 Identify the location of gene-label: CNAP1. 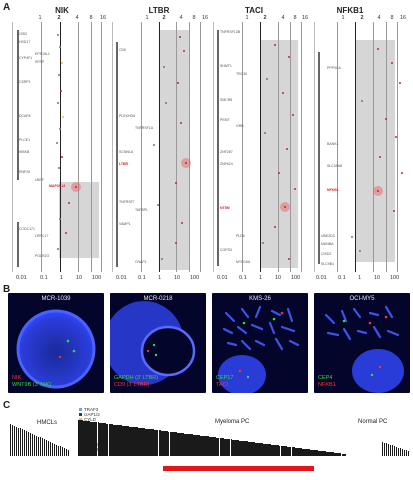
(141, 262).